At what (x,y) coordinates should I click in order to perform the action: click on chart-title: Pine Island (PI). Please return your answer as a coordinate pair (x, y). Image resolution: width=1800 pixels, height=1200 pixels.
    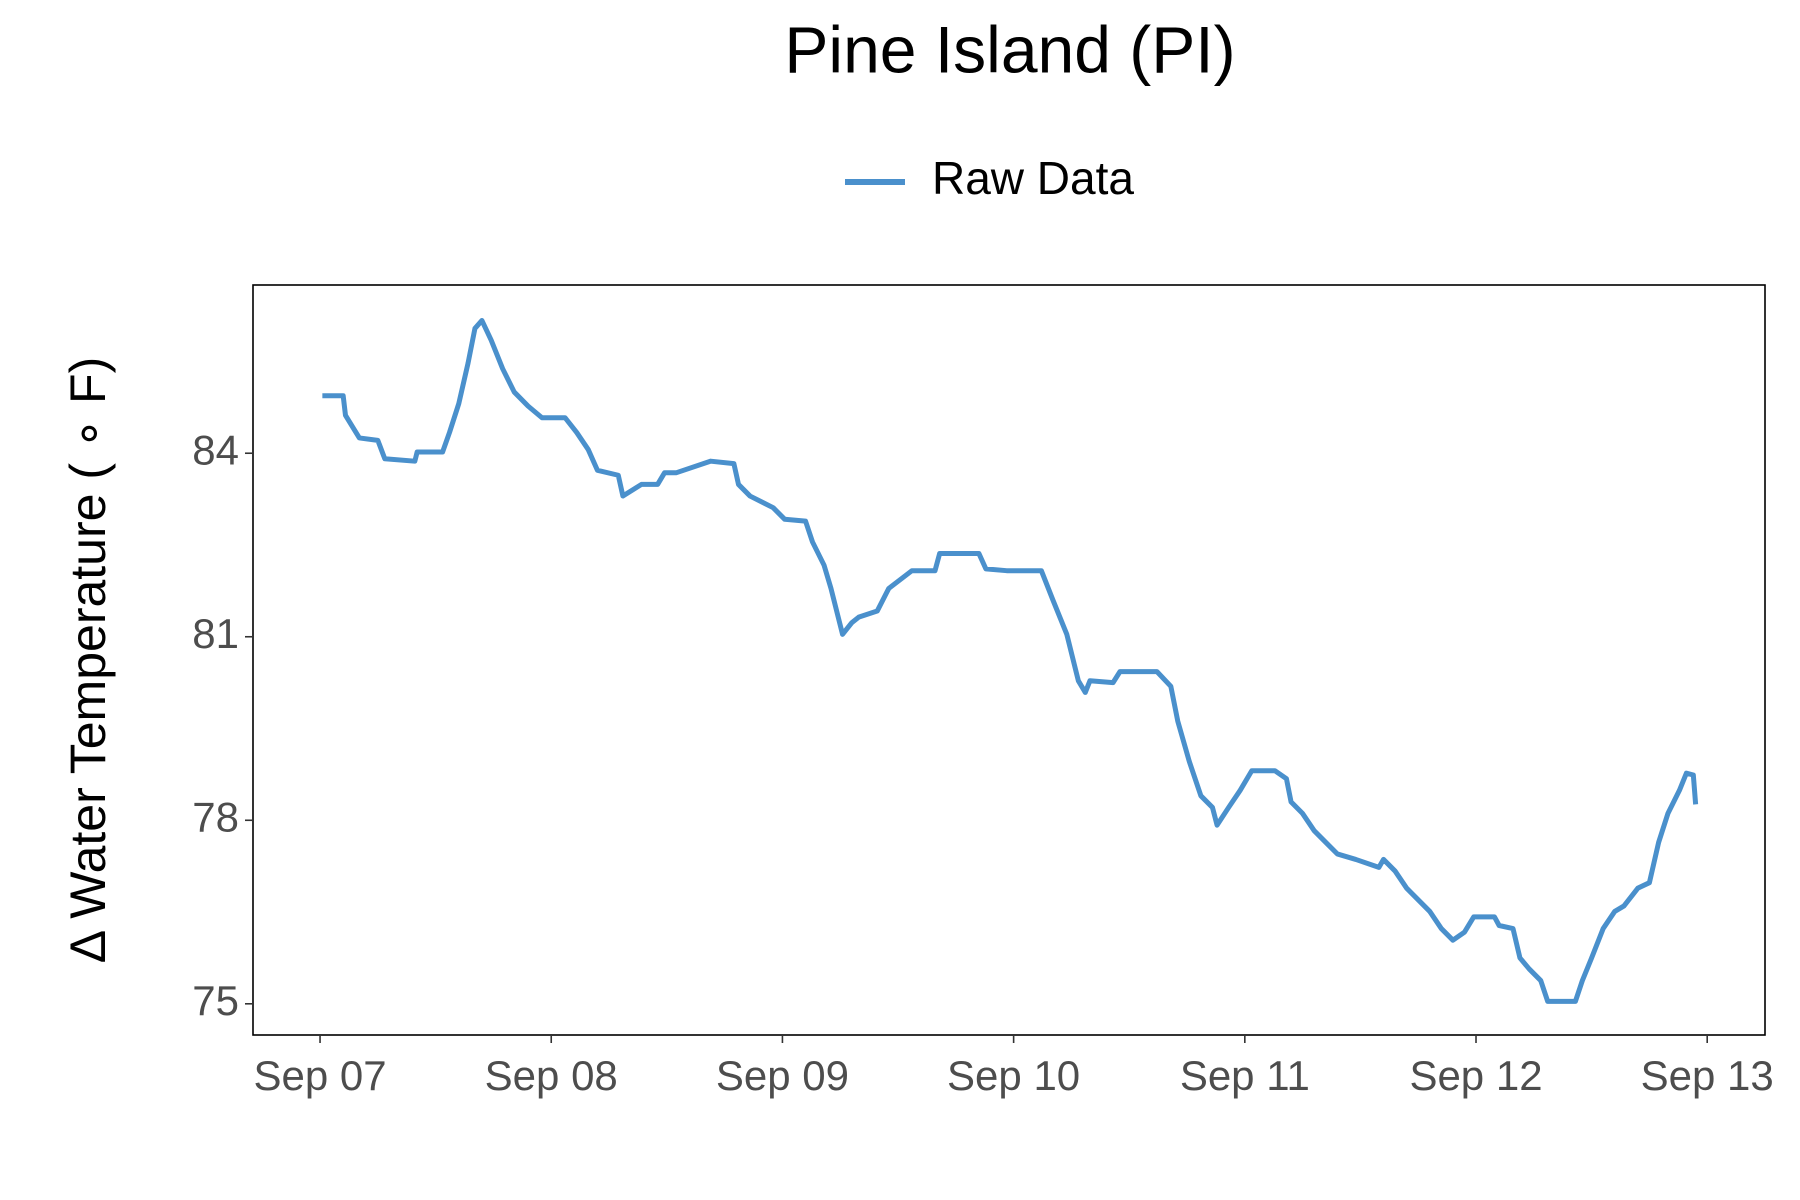
    Looking at the image, I should click on (1009, 49).